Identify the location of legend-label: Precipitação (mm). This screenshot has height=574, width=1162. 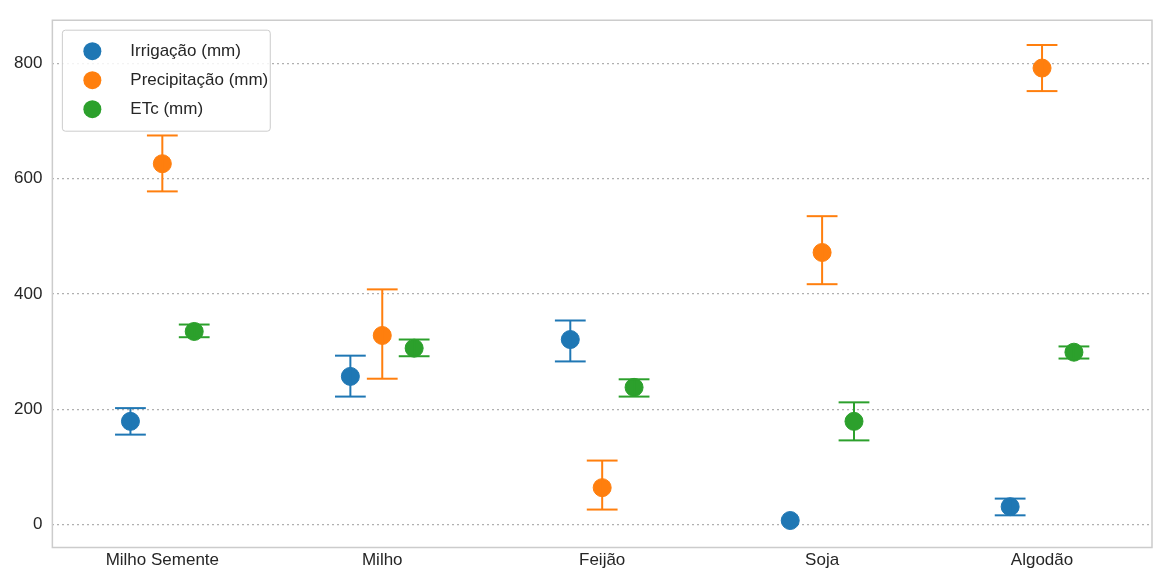
(199, 79).